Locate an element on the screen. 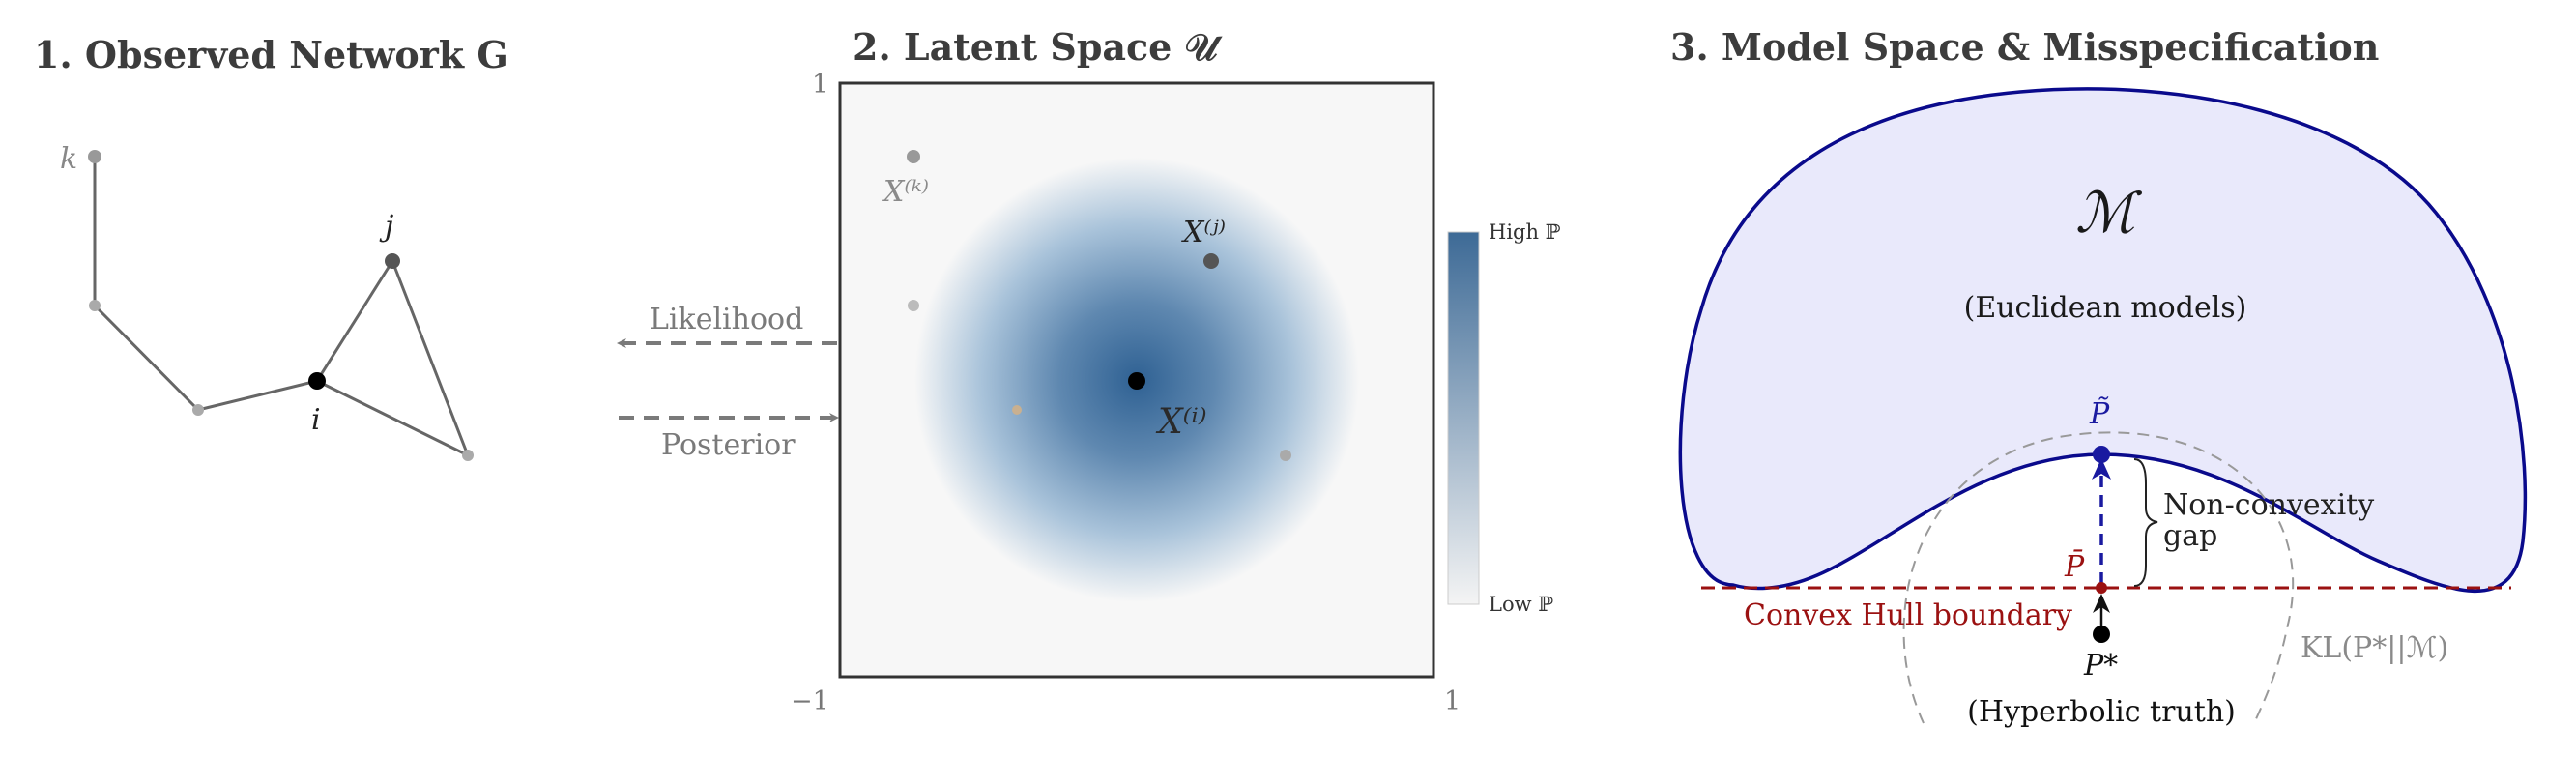  latent-x-left-tick: −1 is located at coordinates (810, 701).